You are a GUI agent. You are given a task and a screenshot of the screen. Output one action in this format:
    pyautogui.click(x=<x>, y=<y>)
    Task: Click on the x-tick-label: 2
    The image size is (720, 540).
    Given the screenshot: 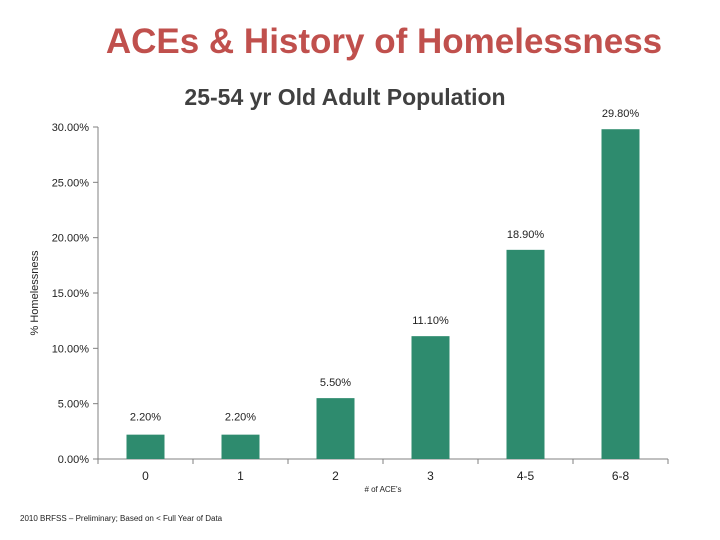 What is the action you would take?
    pyautogui.click(x=335, y=476)
    